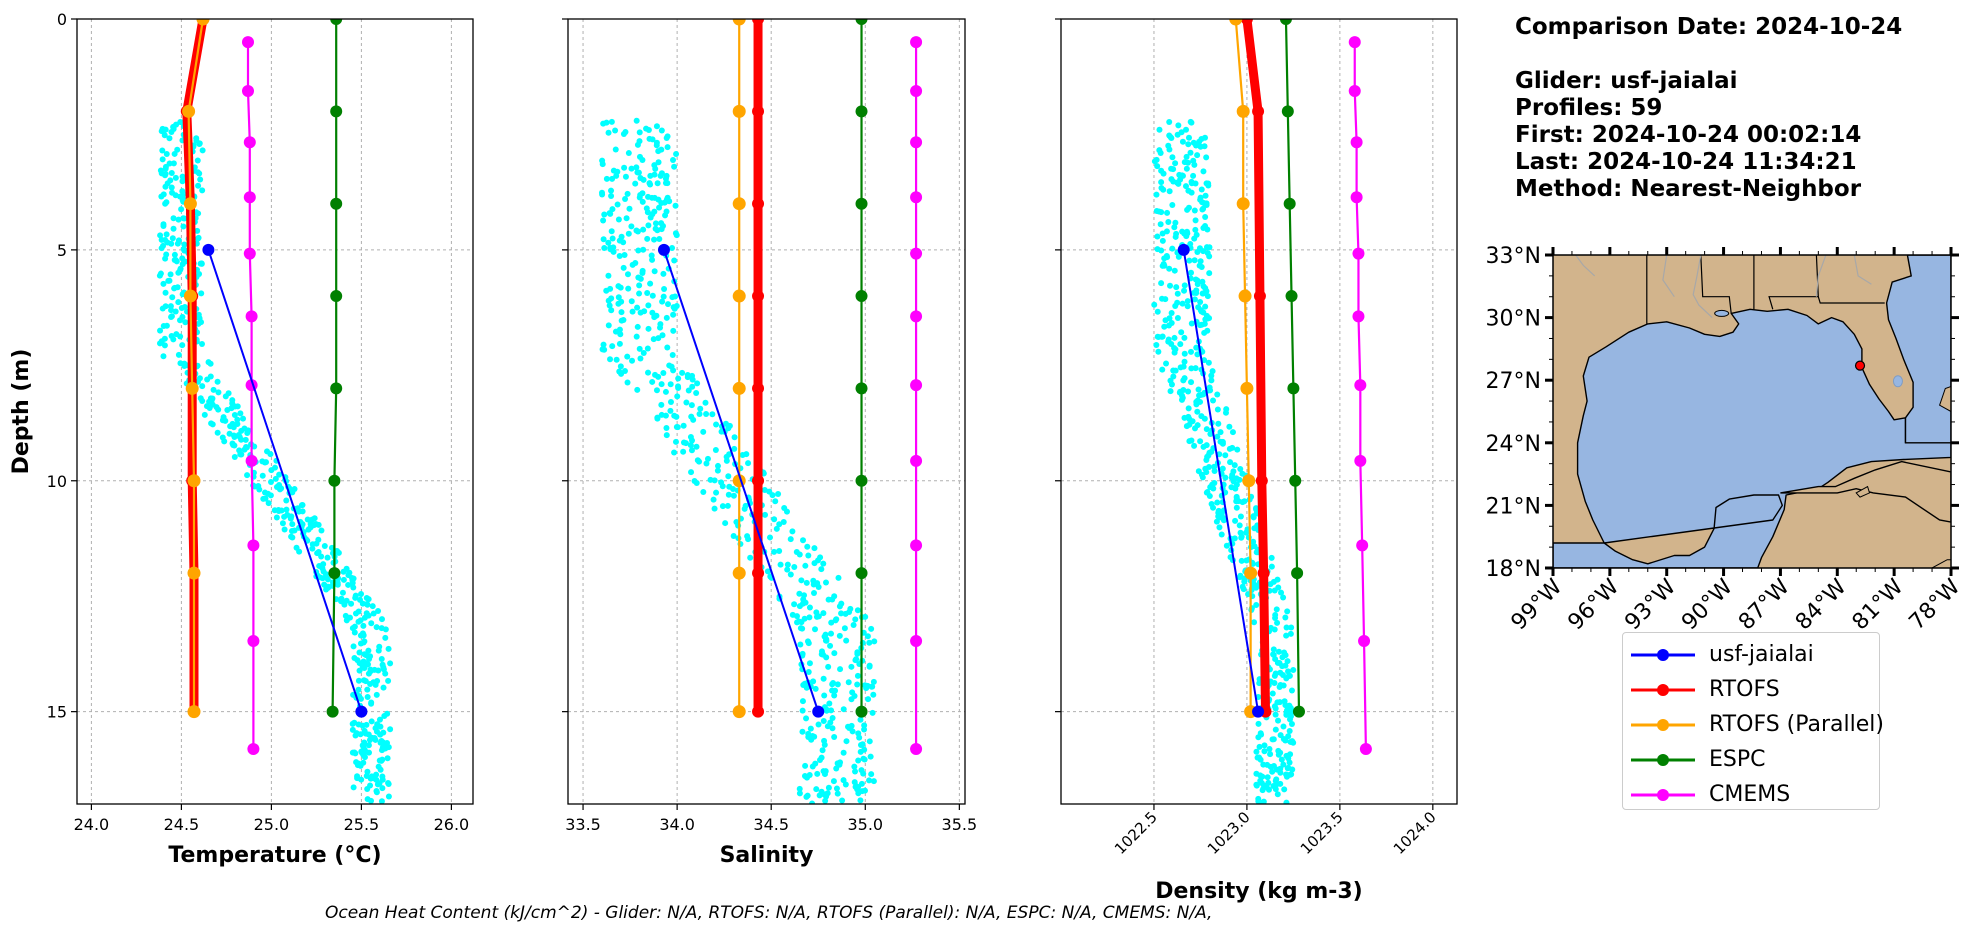 The image size is (1987, 934). What do you see at coordinates (1650, 604) in the screenshot?
I see `map-lon-label: 93°W` at bounding box center [1650, 604].